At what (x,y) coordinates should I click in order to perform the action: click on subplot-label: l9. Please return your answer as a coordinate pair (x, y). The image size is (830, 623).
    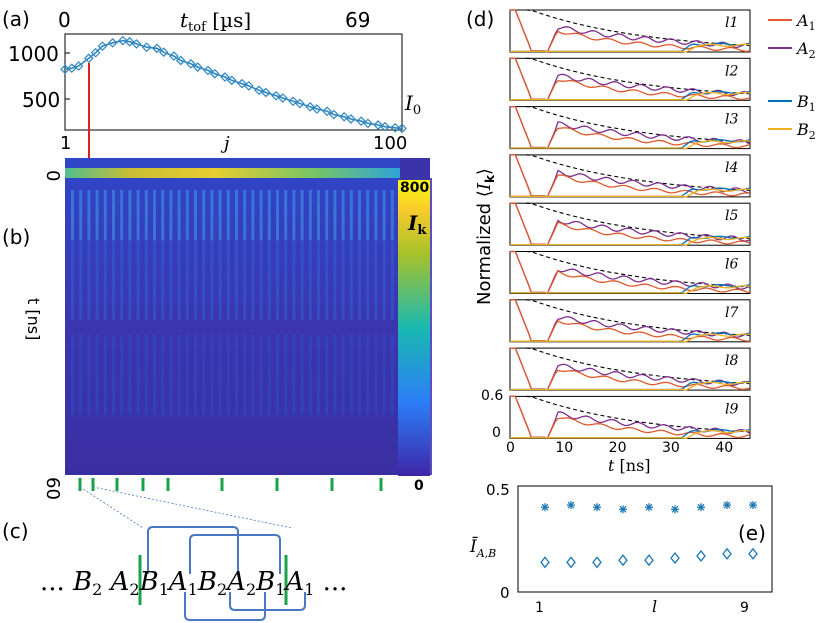
    Looking at the image, I should click on (731, 409).